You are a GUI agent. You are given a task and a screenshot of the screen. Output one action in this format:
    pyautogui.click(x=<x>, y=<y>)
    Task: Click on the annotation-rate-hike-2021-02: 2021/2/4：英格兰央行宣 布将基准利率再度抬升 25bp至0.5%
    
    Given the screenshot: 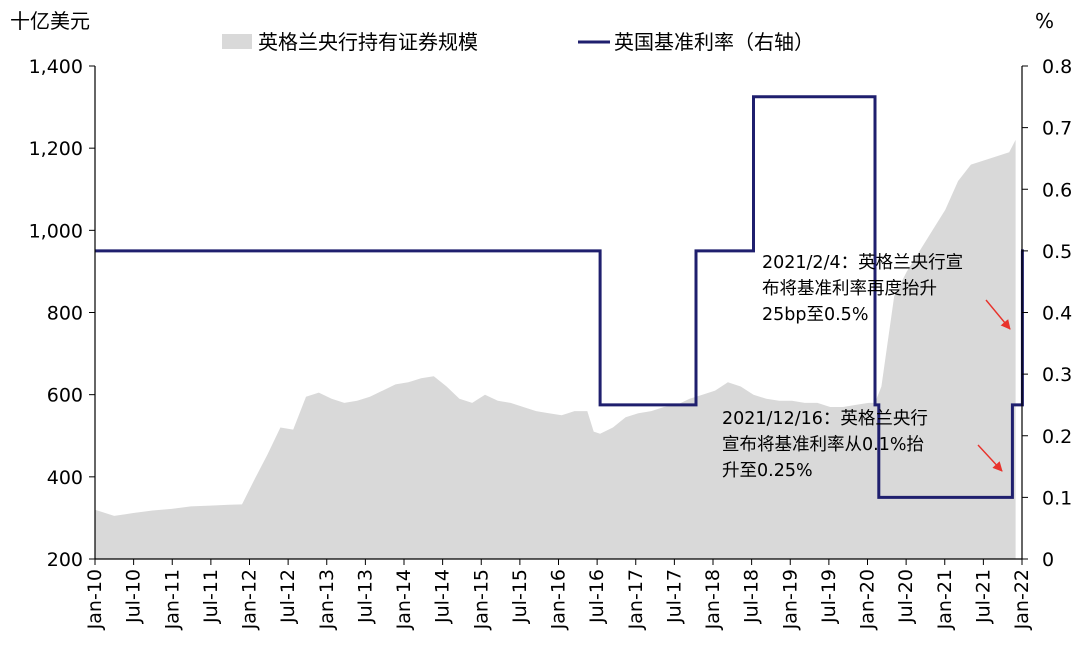 What is the action you would take?
    pyautogui.click(x=886, y=291)
    